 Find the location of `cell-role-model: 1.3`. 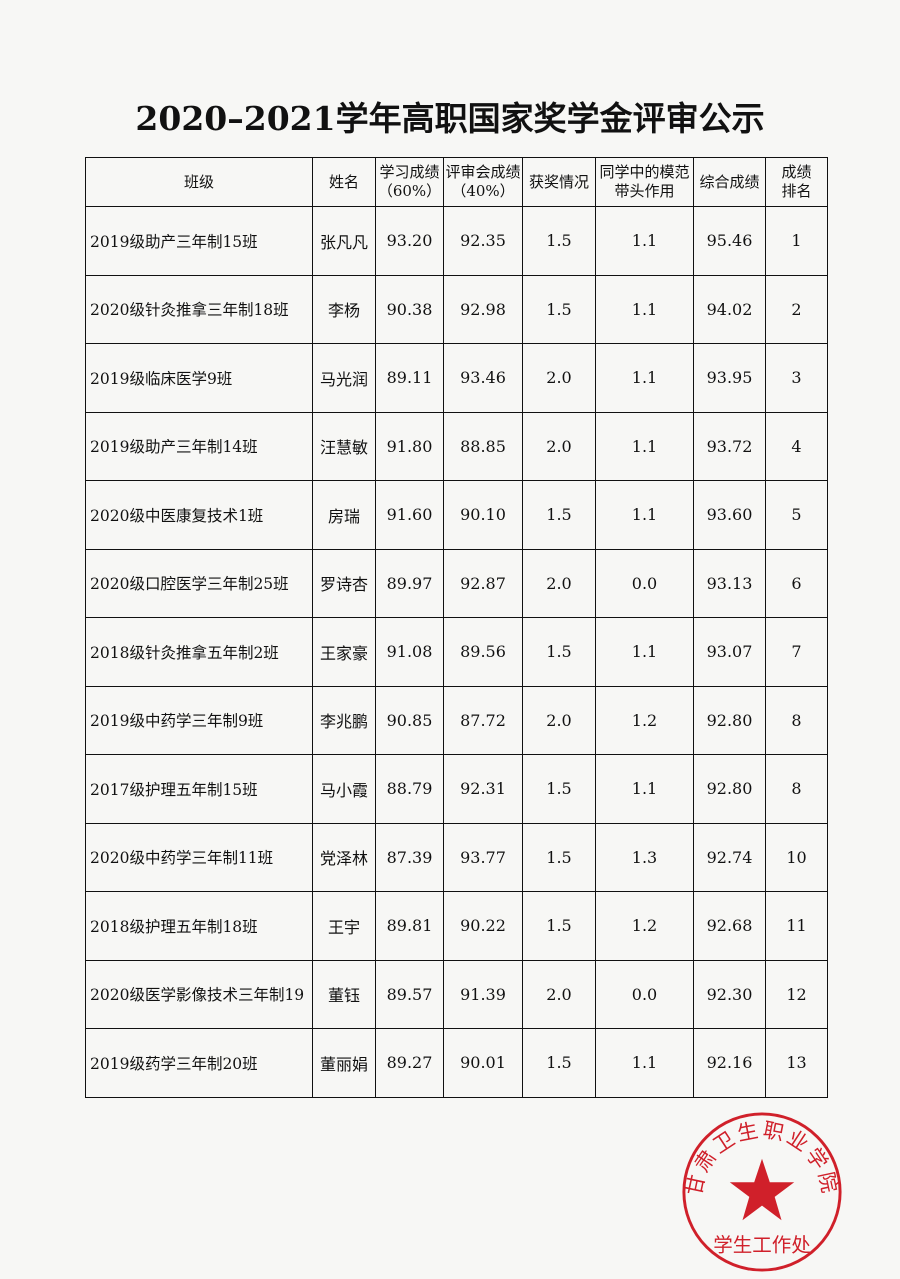

cell-role-model: 1.3 is located at coordinates (644, 857).